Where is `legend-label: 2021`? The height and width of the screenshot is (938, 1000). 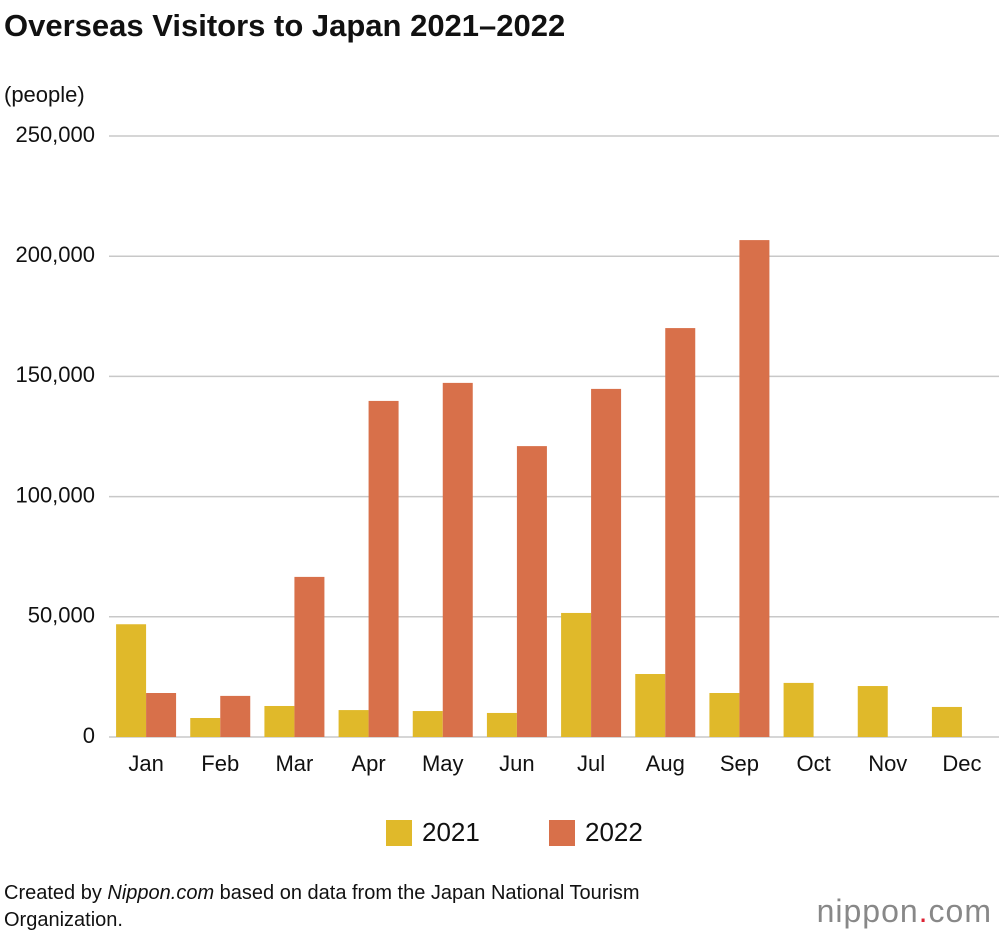 legend-label: 2021 is located at coordinates (451, 832).